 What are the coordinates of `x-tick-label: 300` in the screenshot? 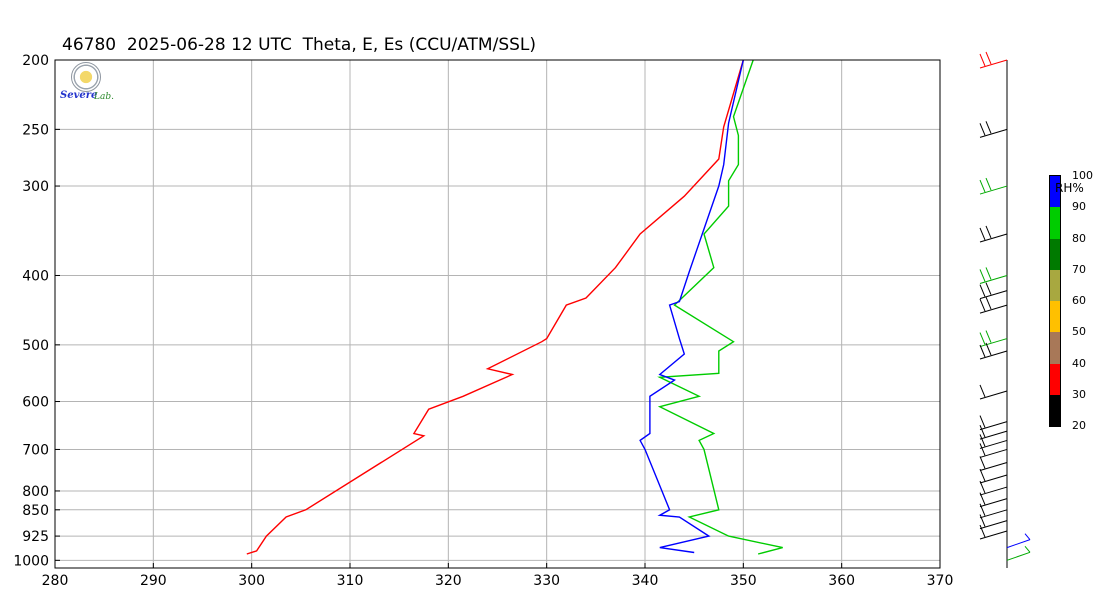 It's located at (251, 581).